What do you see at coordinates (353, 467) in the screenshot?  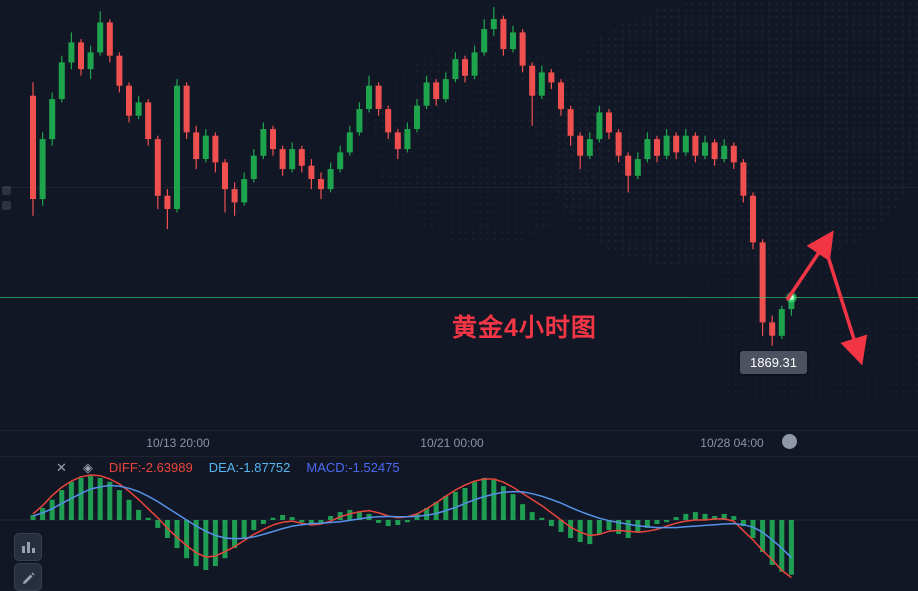 I see `macd-value-label: MACD:-1.52475` at bounding box center [353, 467].